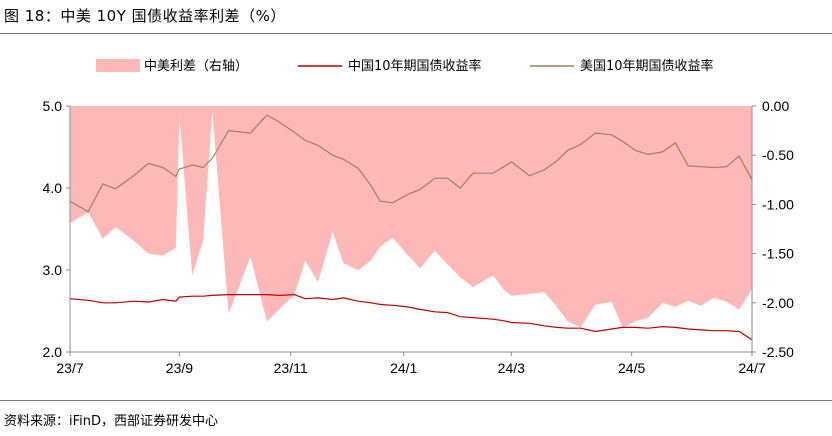  I want to click on legend: 中美利差（右轴） 中国10年期国债收益率 美国10年期国债收益率, so click(405, 66).